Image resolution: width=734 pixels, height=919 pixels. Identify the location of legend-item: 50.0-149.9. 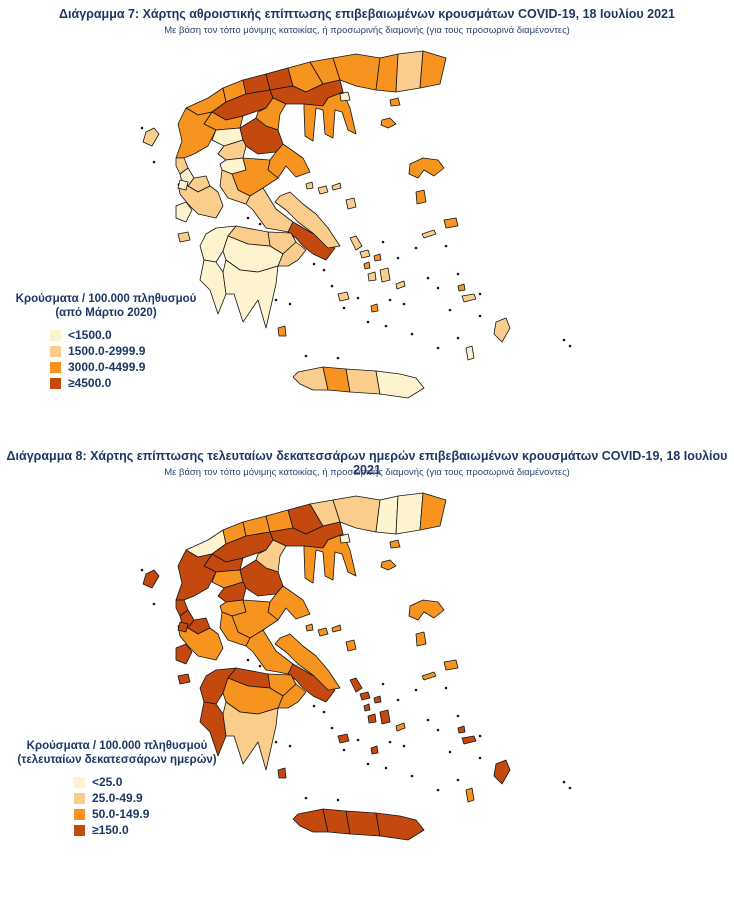
(153, 814).